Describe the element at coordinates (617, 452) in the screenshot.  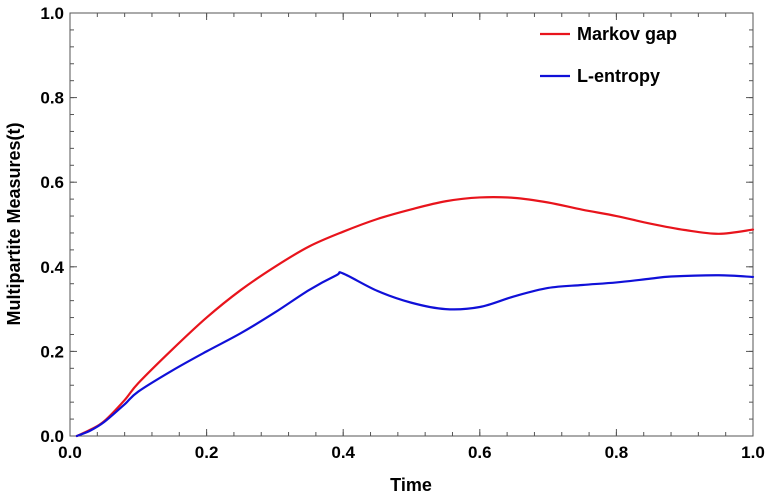
I see `x-tick-label: 0.8` at that location.